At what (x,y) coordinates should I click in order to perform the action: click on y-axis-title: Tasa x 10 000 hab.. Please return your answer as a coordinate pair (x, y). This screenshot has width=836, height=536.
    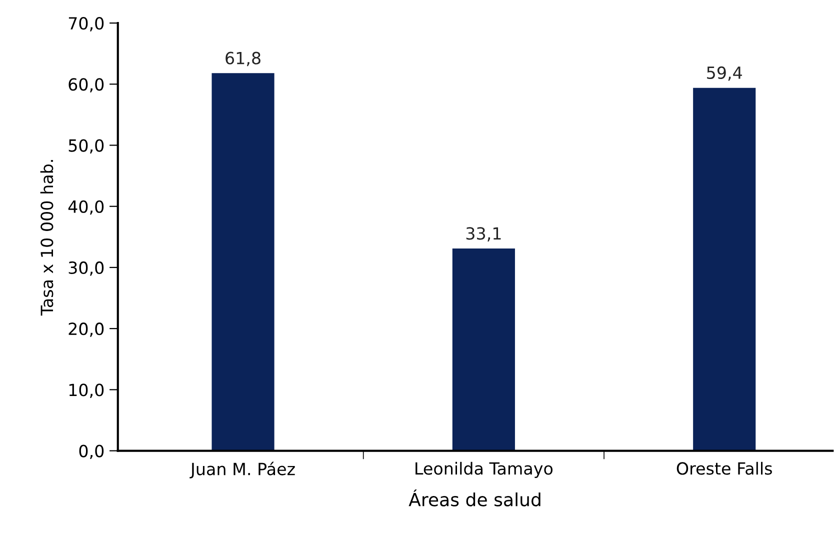
    Looking at the image, I should click on (47, 238).